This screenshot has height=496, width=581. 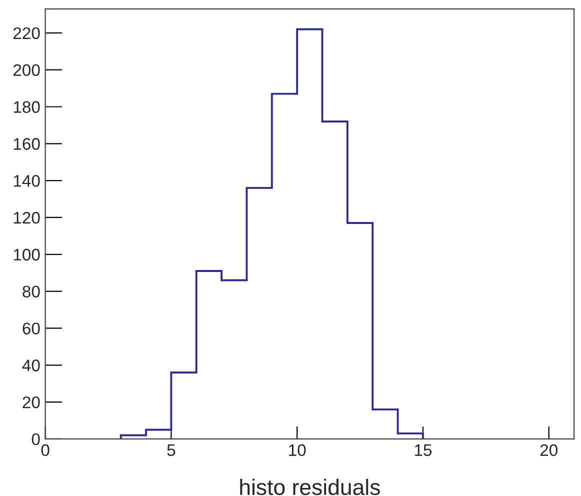 What do you see at coordinates (27, 254) in the screenshot?
I see `y-tick-label: 100` at bounding box center [27, 254].